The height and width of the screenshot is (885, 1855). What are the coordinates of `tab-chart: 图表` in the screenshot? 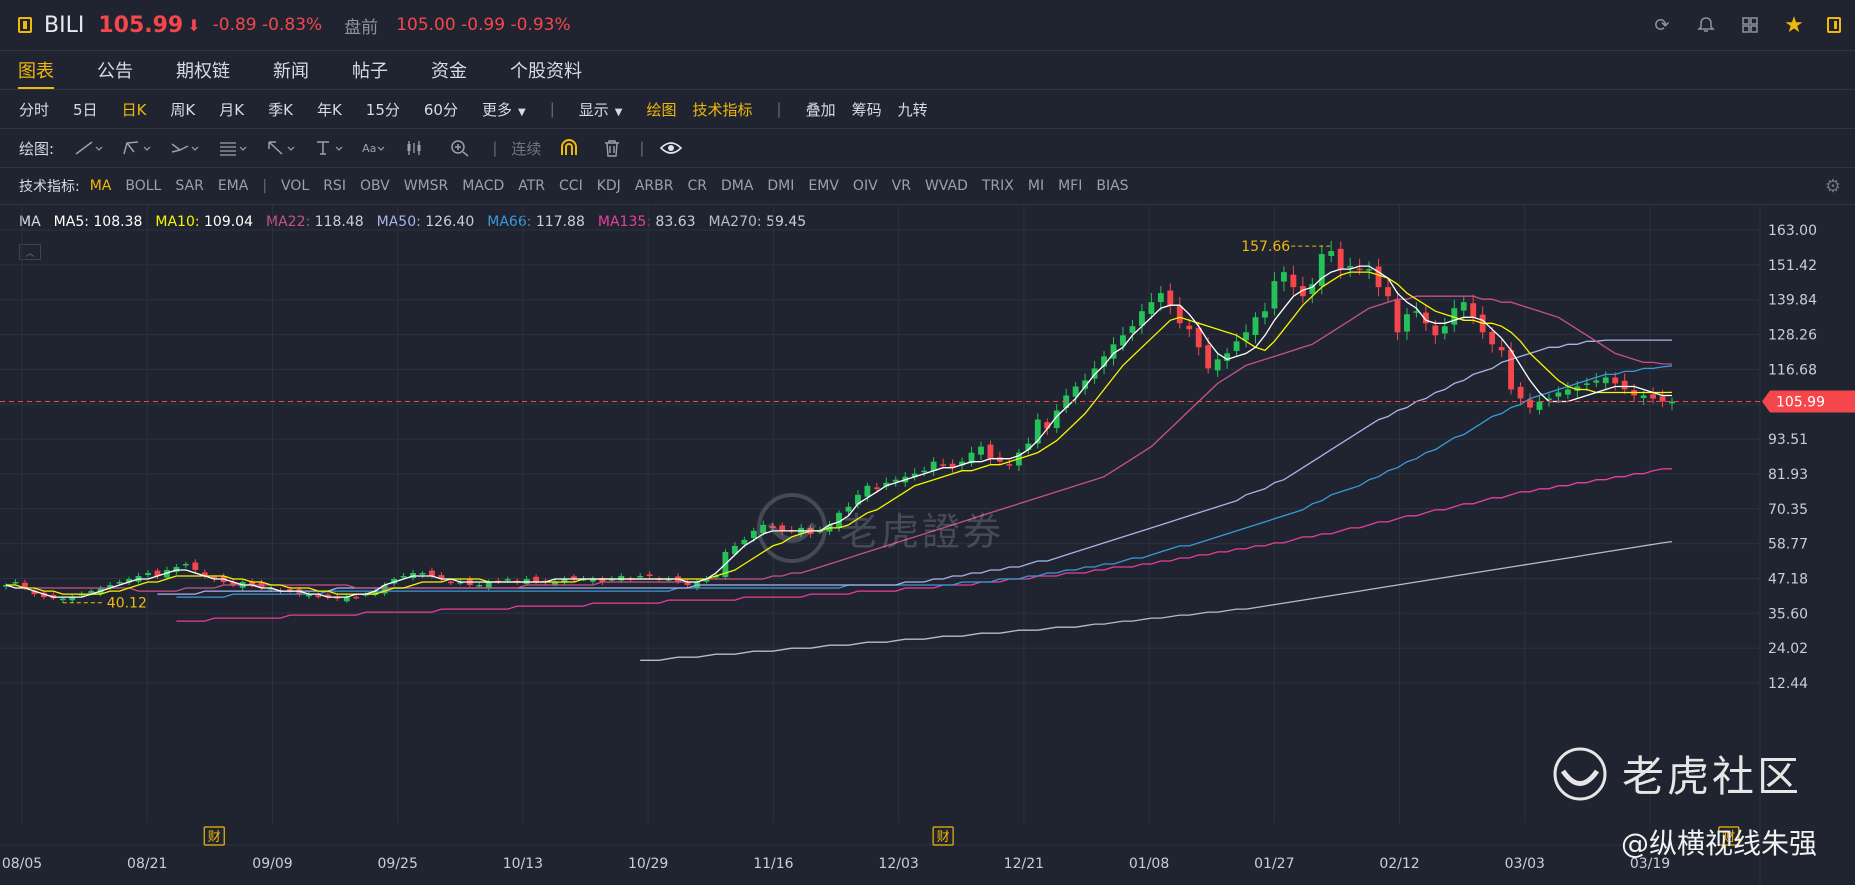 It's located at (36, 70).